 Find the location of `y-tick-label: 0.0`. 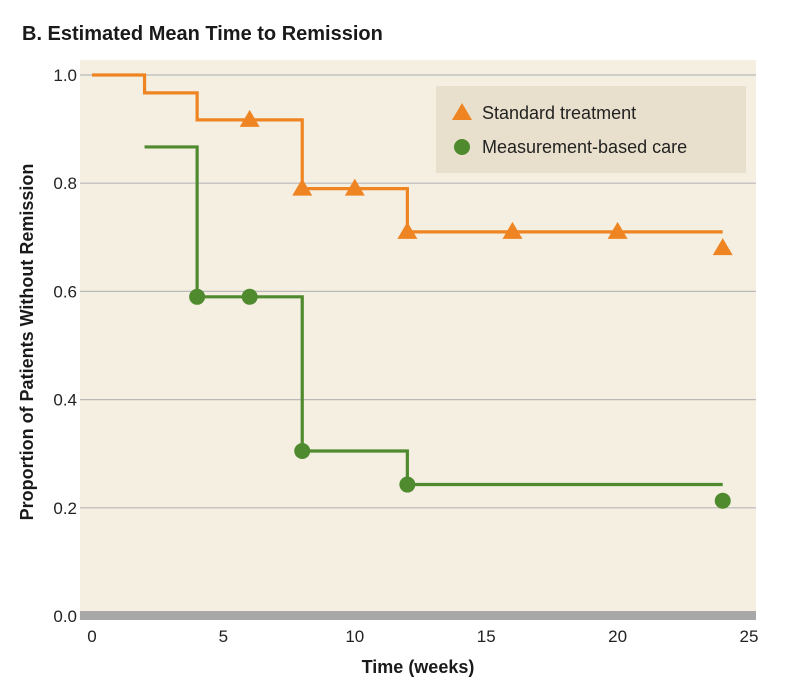

y-tick-label: 0.0 is located at coordinates (65, 616).